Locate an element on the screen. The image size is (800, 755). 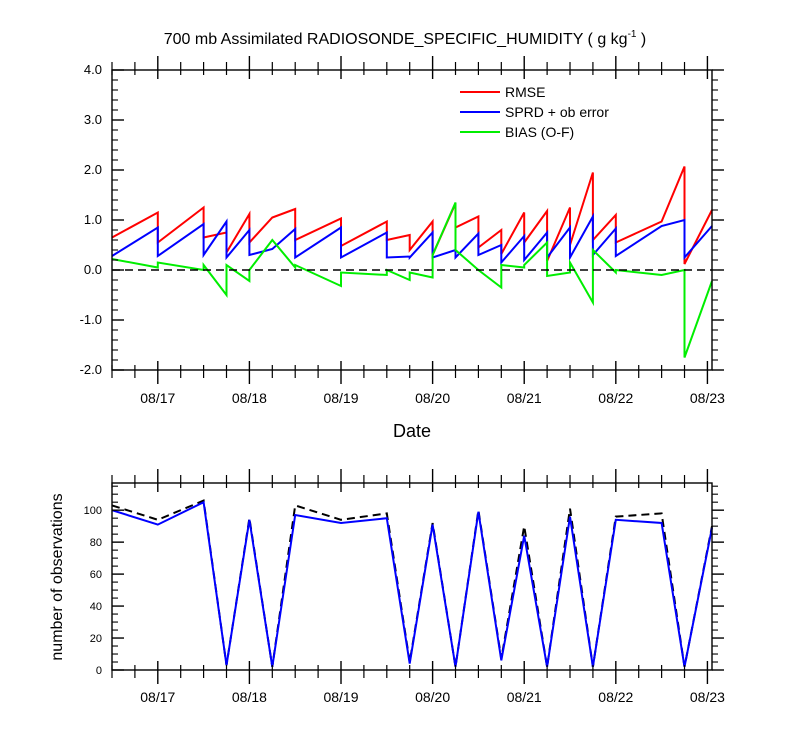
y-tick-label: 0 is located at coordinates (99, 671).